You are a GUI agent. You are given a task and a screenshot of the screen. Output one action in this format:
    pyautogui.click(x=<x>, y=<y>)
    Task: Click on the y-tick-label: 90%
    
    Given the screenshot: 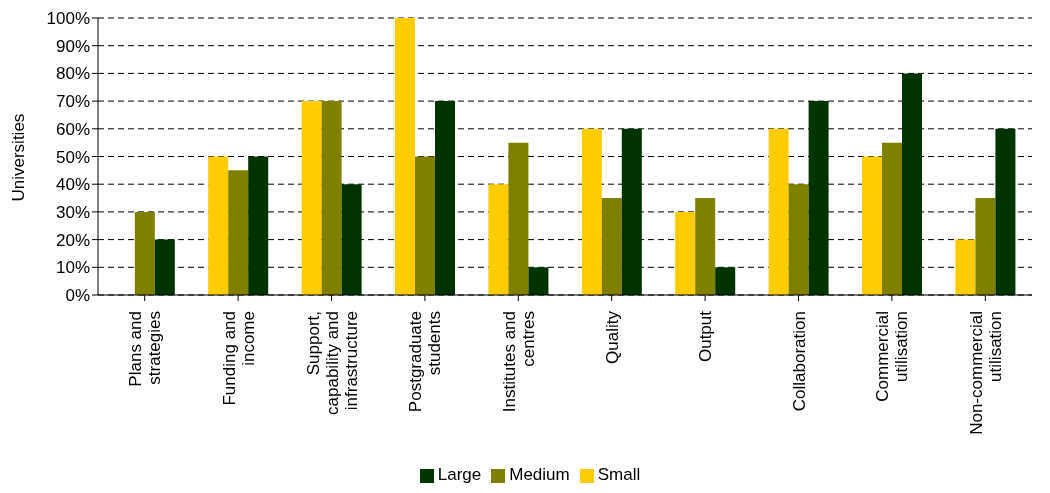 What is the action you would take?
    pyautogui.click(x=72, y=46)
    